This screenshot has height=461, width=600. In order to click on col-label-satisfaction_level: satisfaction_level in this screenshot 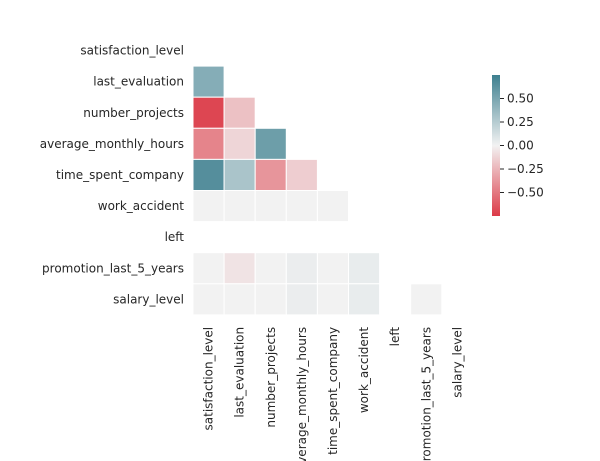, I will do `click(209, 379)`.